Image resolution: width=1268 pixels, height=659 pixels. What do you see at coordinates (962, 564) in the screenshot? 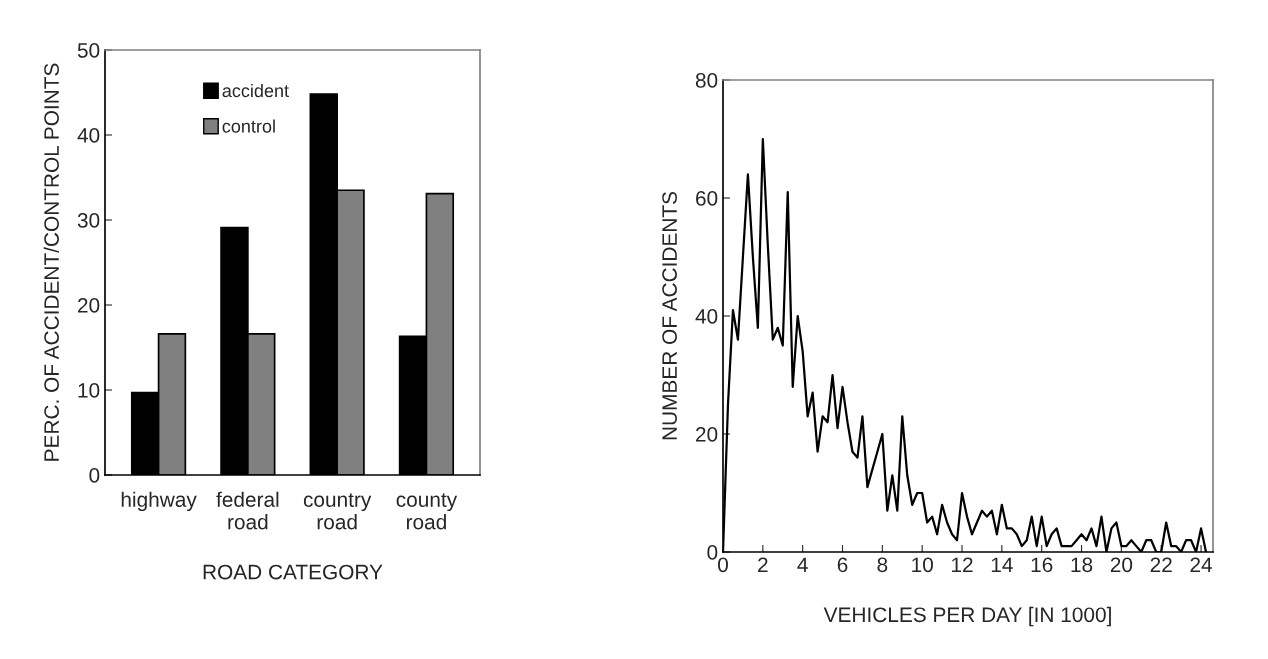
I see `x-tick-label: 12` at bounding box center [962, 564].